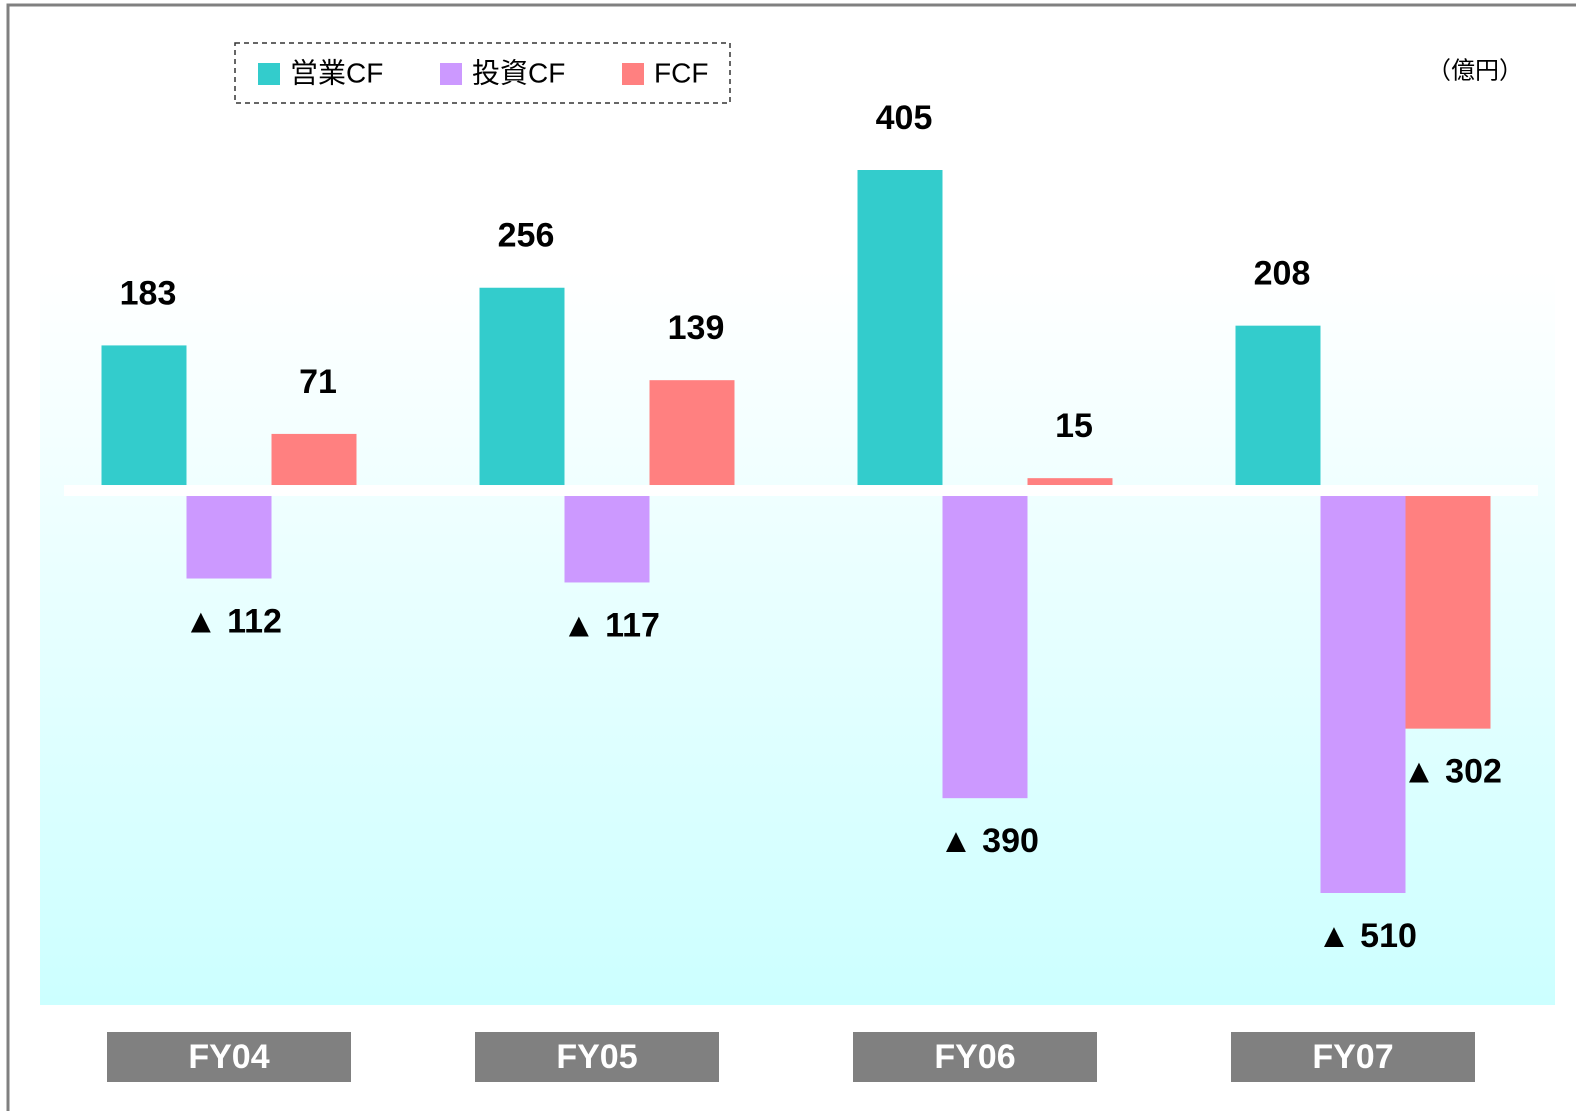 Image resolution: width=1576 pixels, height=1111 pixels. I want to click on data-label: ▲ 117, so click(611, 625).